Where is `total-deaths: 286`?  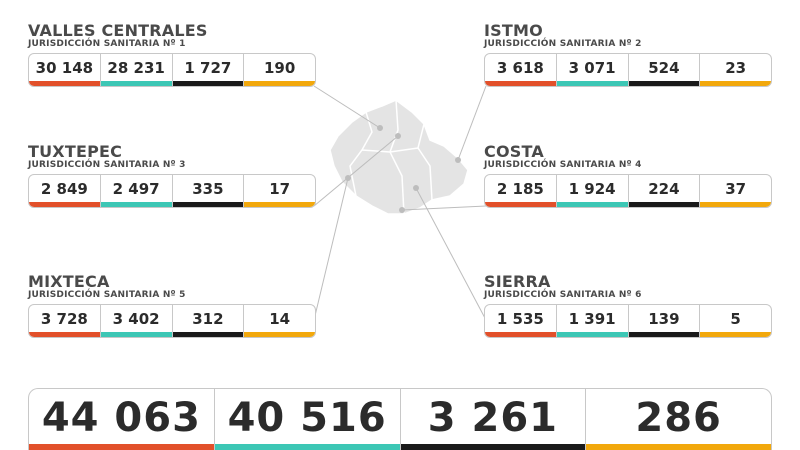 total-deaths: 286 is located at coordinates (678, 419).